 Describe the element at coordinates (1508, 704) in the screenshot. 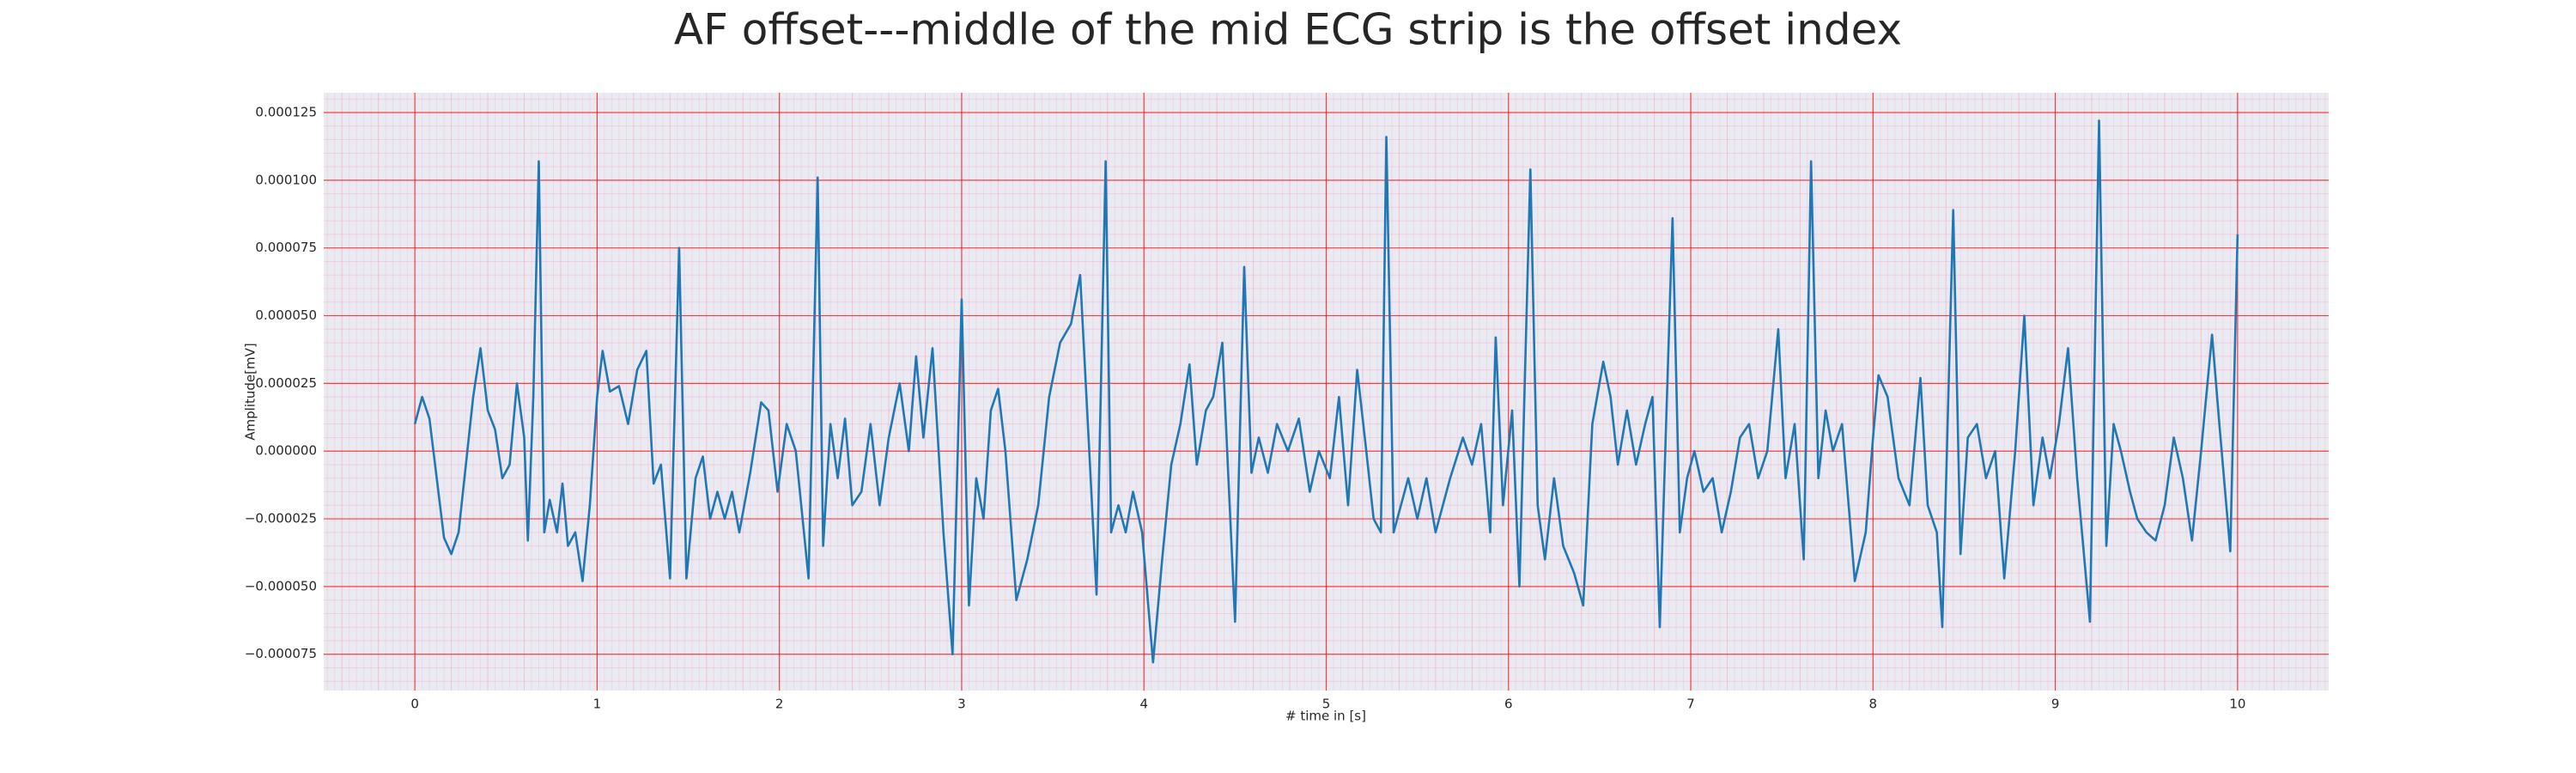

I see `x-tick-label: 6` at that location.